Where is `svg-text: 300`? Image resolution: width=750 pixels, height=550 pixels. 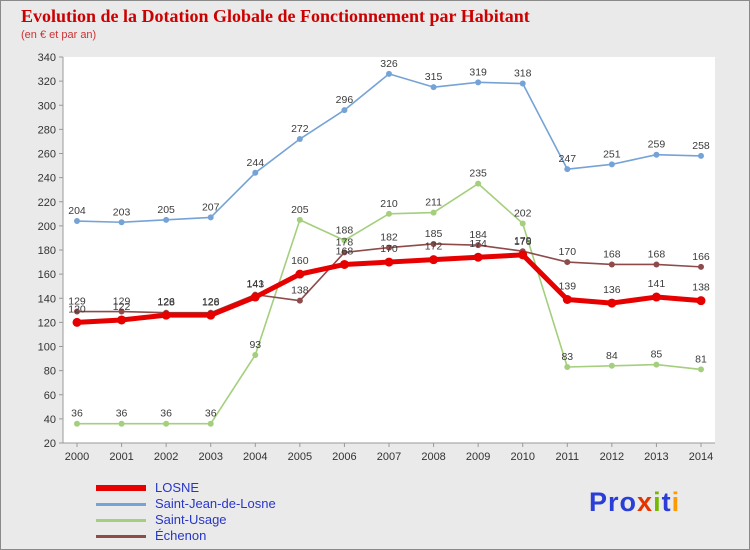 svg-text: 300 is located at coordinates (47, 106).